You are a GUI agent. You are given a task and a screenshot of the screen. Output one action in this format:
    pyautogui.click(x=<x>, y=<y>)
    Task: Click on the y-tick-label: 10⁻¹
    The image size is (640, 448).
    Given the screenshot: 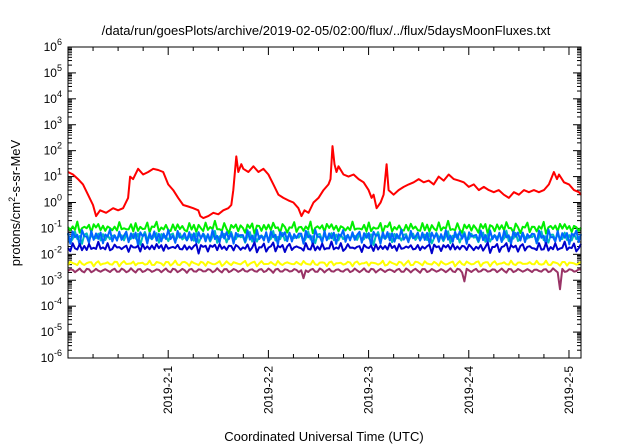 What is the action you would take?
    pyautogui.click(x=51, y=226)
    